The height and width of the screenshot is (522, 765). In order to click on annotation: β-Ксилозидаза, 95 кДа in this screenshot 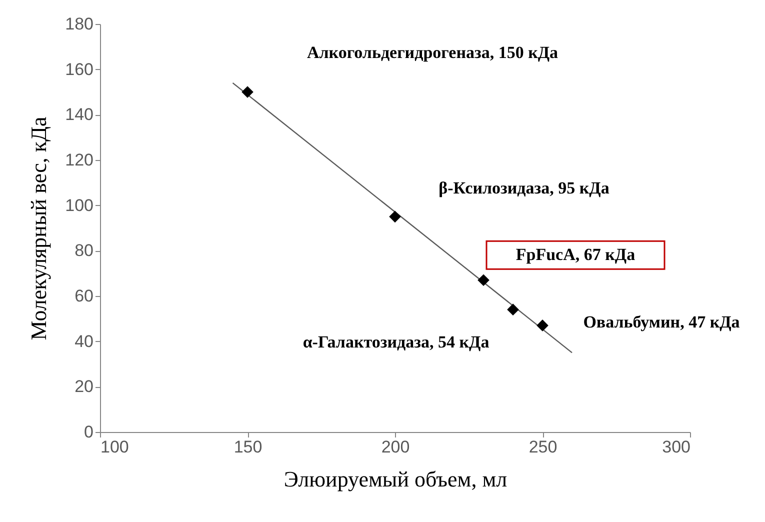, I will do `click(524, 188)`.